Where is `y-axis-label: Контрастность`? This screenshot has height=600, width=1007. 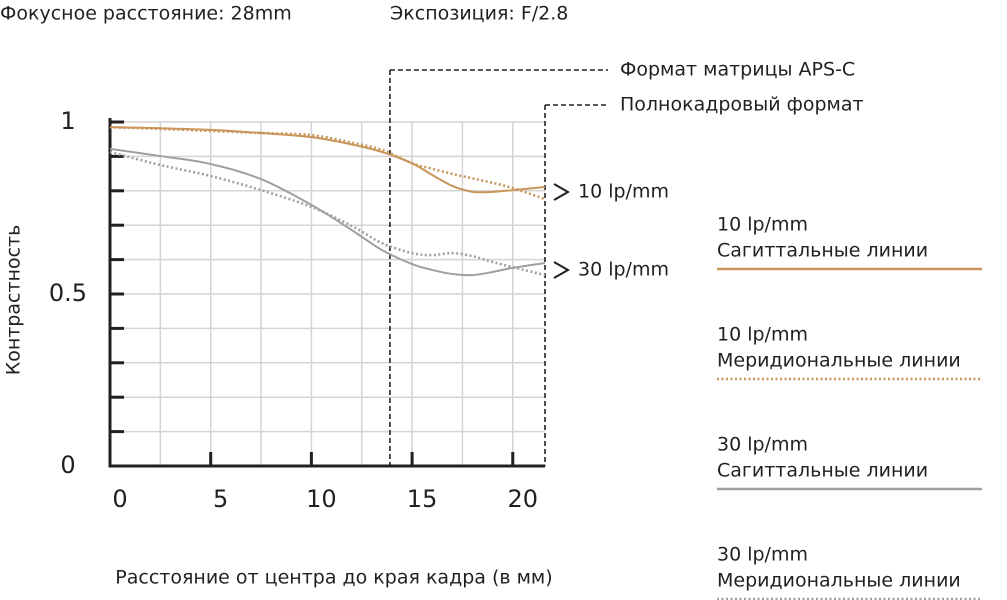
y-axis-label: Контрастность is located at coordinates (14, 300).